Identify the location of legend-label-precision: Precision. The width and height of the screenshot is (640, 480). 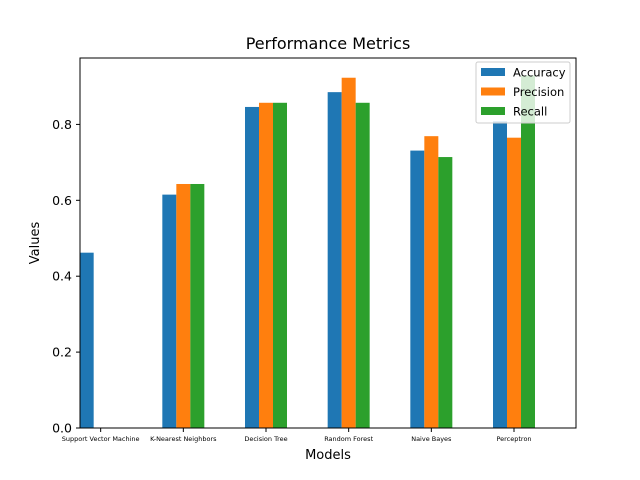
(538, 92).